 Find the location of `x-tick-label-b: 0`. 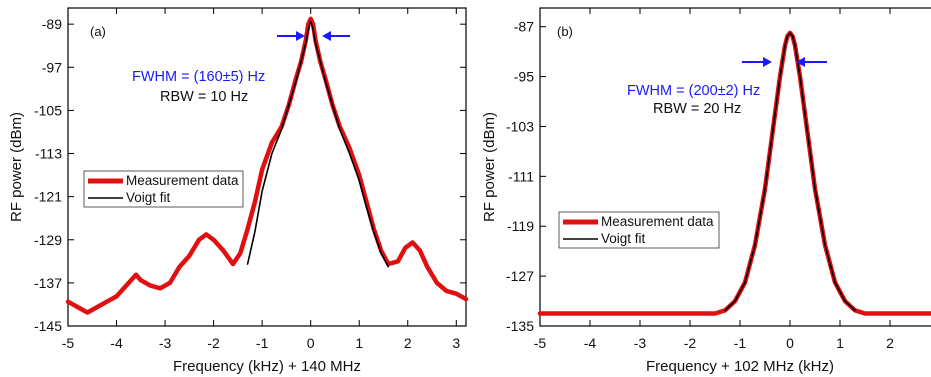

x-tick-label-b: 0 is located at coordinates (790, 343).